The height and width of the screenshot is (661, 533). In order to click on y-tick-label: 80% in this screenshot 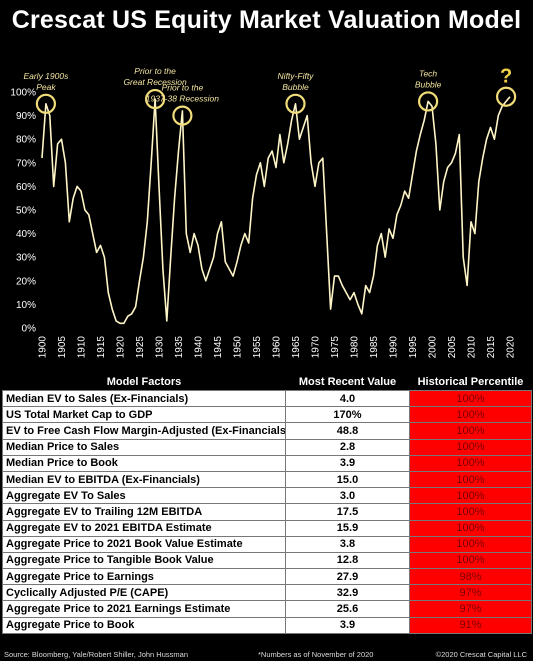, I will do `click(26, 140)`.